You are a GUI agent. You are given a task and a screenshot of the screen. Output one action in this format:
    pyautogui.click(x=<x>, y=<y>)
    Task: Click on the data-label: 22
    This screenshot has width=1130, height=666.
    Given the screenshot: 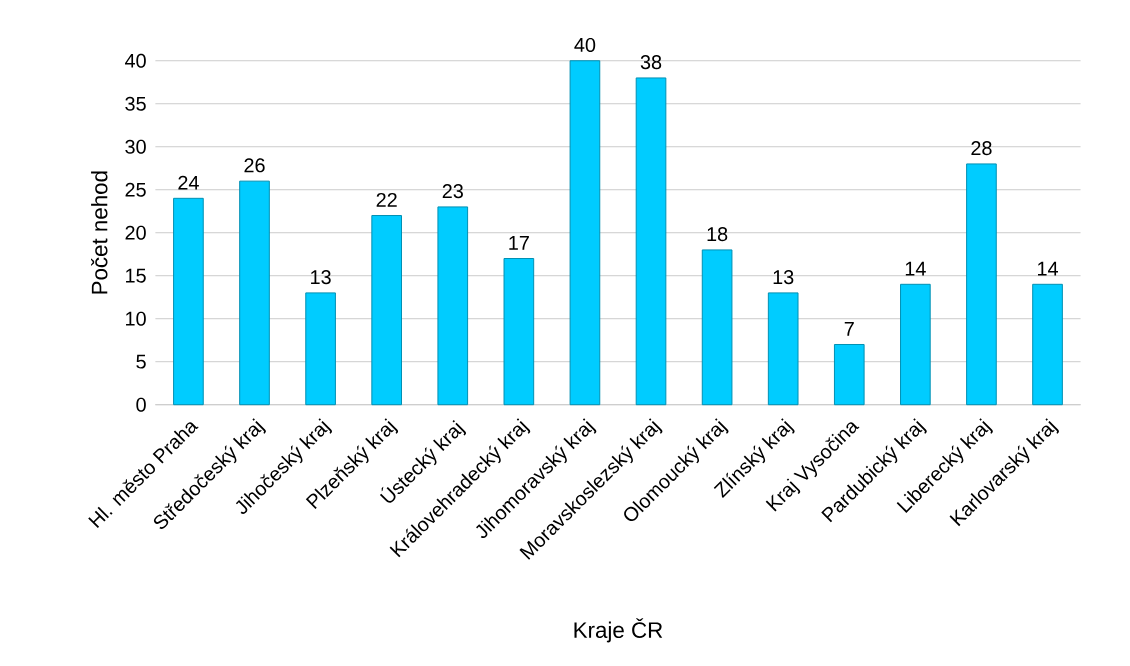 What is the action you would take?
    pyautogui.click(x=386, y=199)
    